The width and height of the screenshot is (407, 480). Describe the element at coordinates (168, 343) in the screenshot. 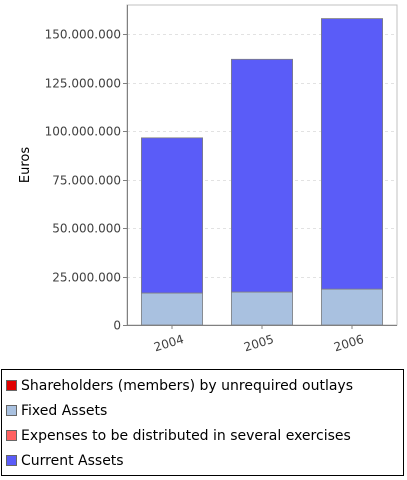

I see `x-tick-label: 2004` at that location.